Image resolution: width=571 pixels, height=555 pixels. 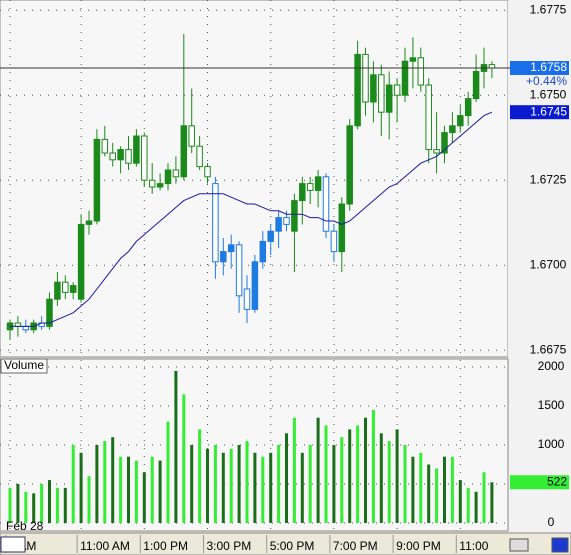 What do you see at coordinates (560, 545) in the screenshot?
I see `help-button` at bounding box center [560, 545].